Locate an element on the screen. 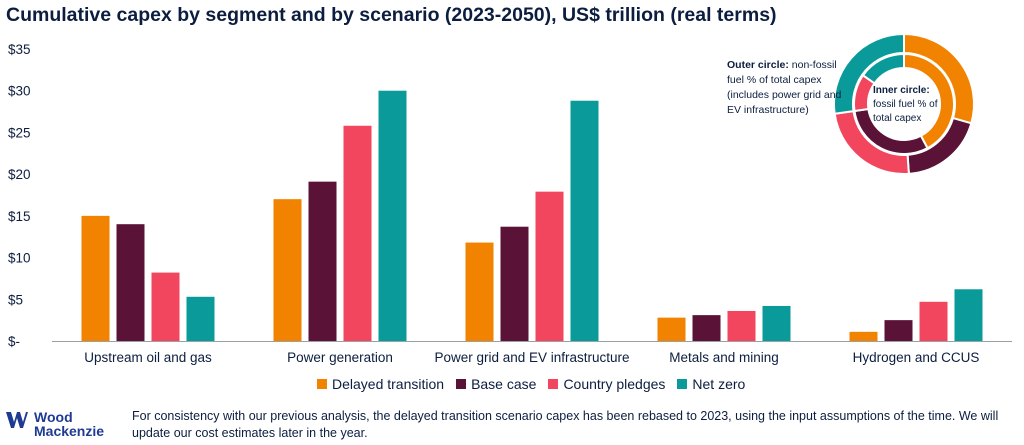 The width and height of the screenshot is (1024, 445). x-category-label: Metals and mining is located at coordinates (724, 357).